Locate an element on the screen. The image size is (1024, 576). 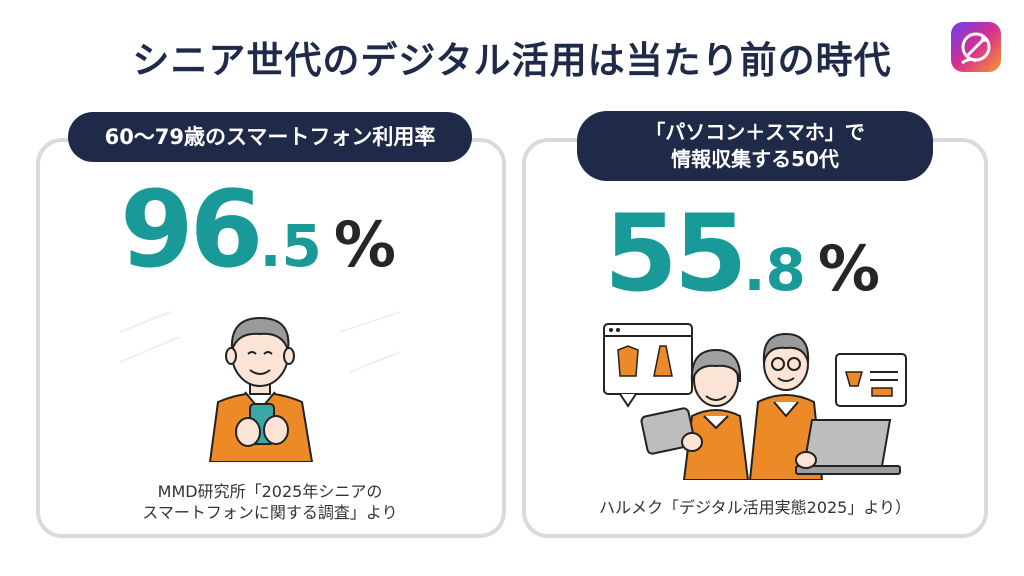
card-label-line-2: 情報収集する50代 is located at coordinates (755, 159).